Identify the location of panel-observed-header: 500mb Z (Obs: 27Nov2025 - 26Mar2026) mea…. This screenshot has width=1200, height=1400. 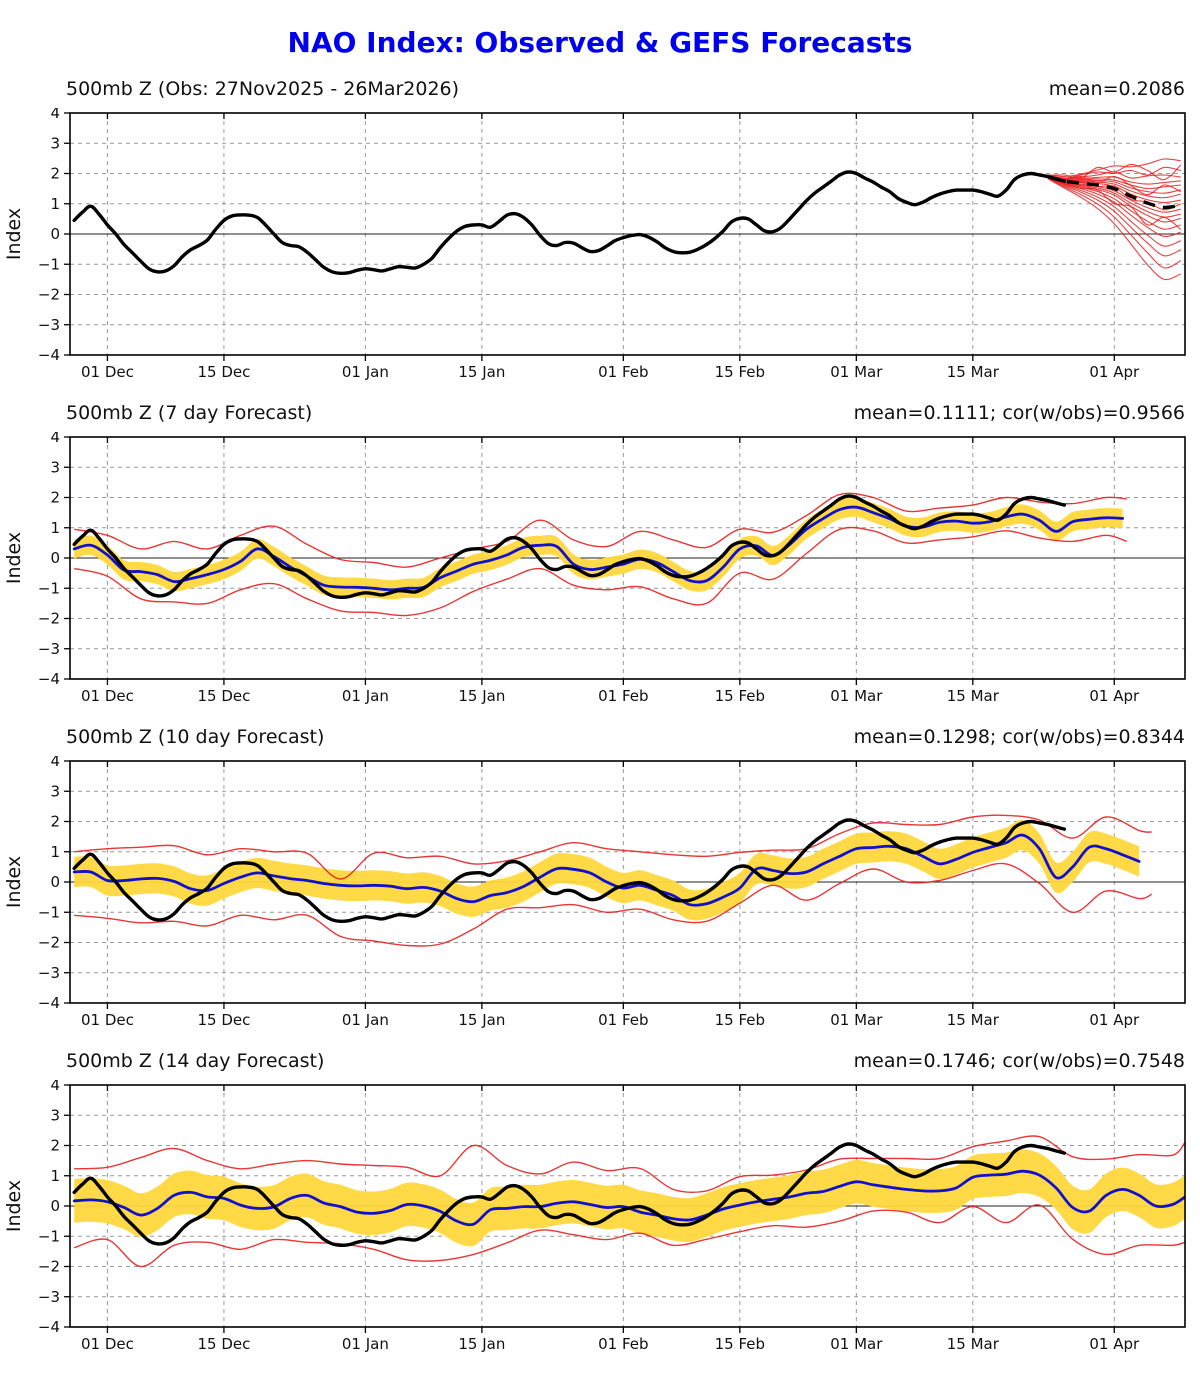
(600, 91).